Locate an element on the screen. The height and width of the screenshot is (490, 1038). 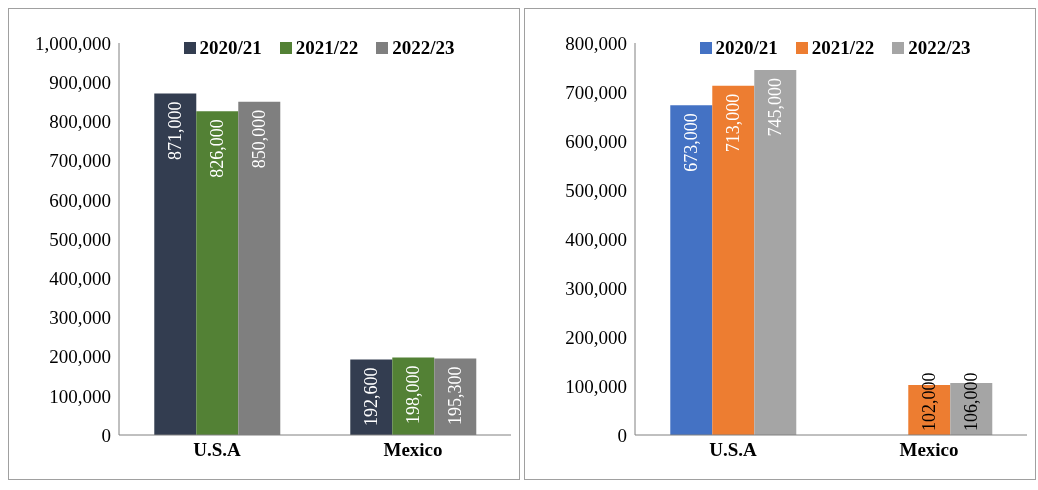
data-label: 713,000 is located at coordinates (733, 123).